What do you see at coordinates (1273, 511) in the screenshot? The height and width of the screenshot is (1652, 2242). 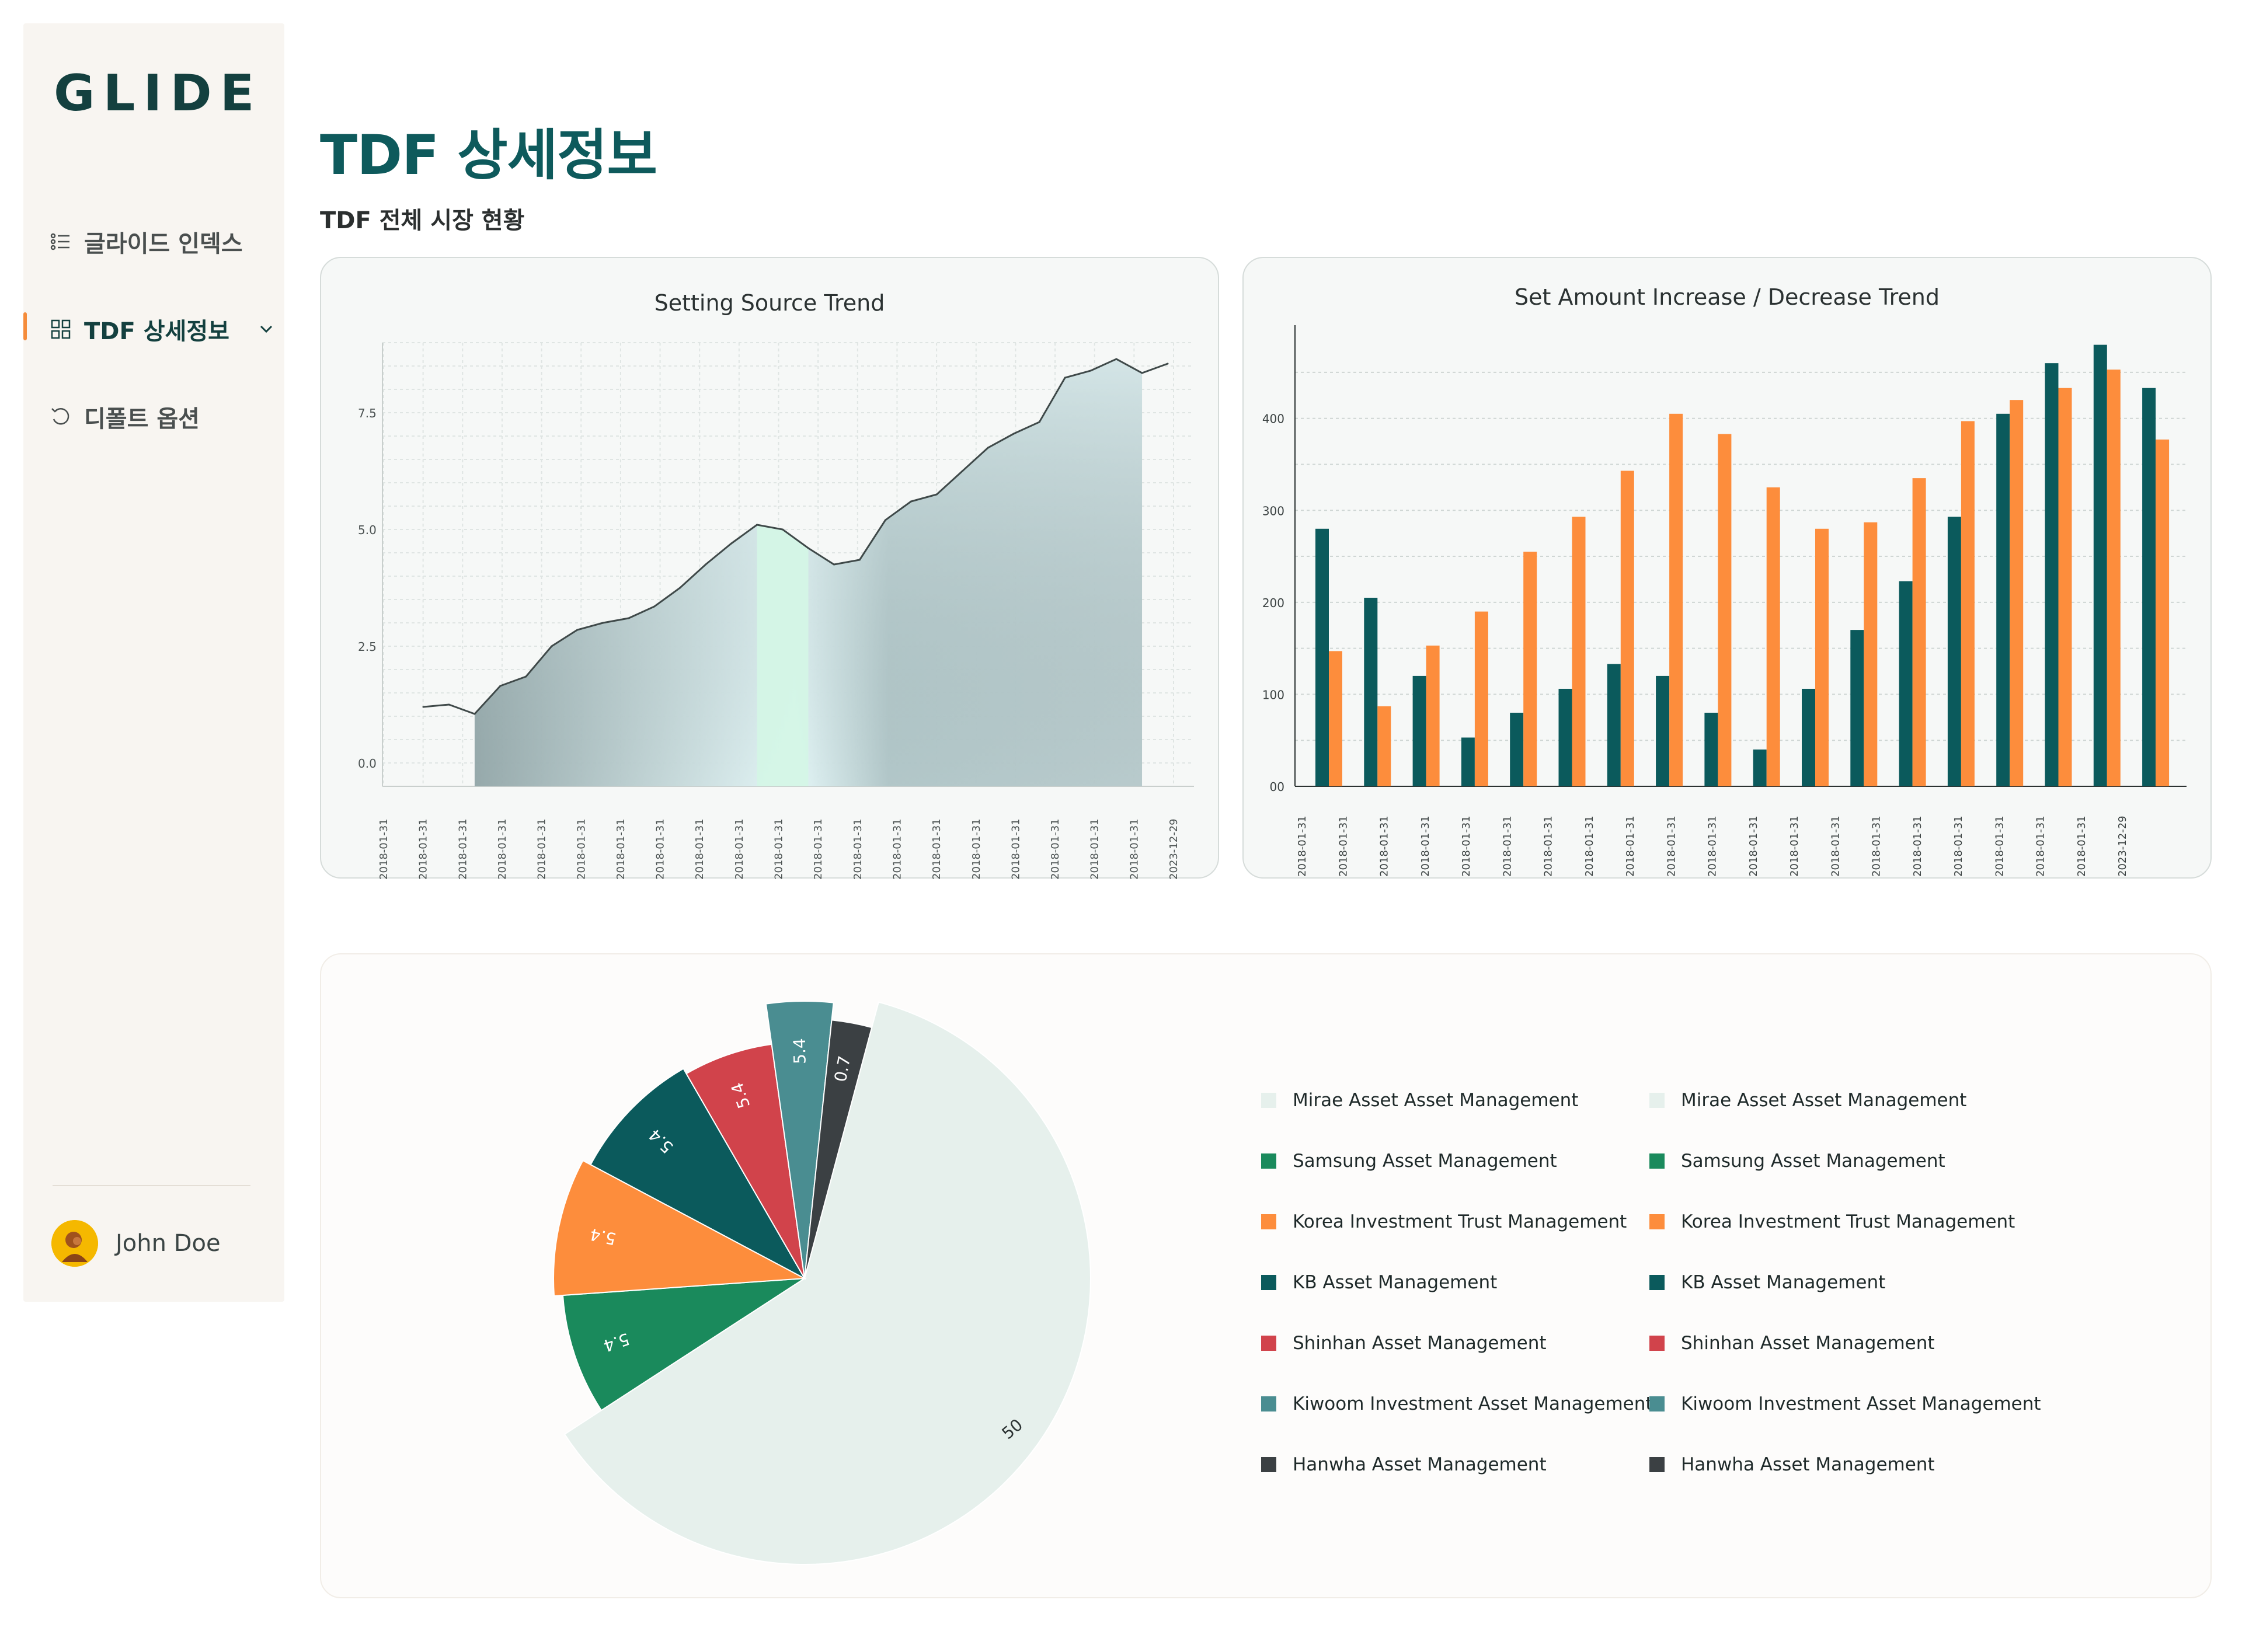 I see `y-tick-label: 300` at bounding box center [1273, 511].